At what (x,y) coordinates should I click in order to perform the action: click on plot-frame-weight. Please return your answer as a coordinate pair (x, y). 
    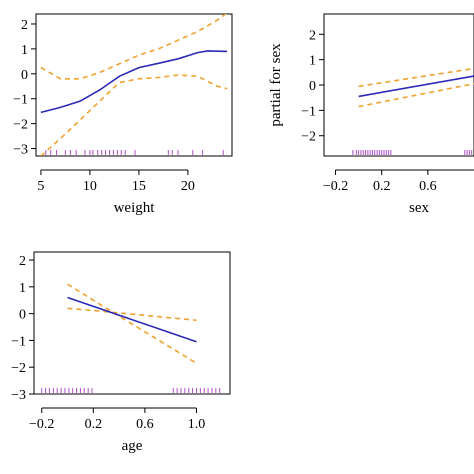
    Looking at the image, I should click on (134, 85).